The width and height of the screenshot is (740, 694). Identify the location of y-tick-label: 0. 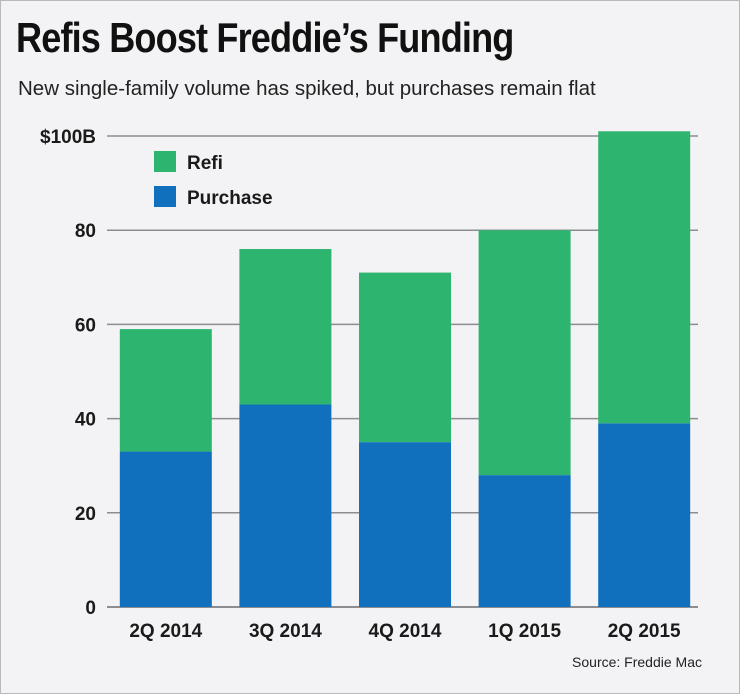
(90, 608).